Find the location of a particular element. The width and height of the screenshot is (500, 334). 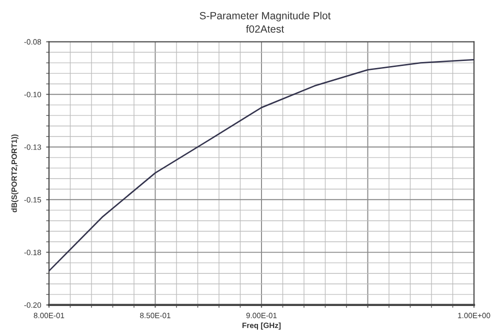

chart-title: S-Parameter Magnitude Plot is located at coordinates (265, 17).